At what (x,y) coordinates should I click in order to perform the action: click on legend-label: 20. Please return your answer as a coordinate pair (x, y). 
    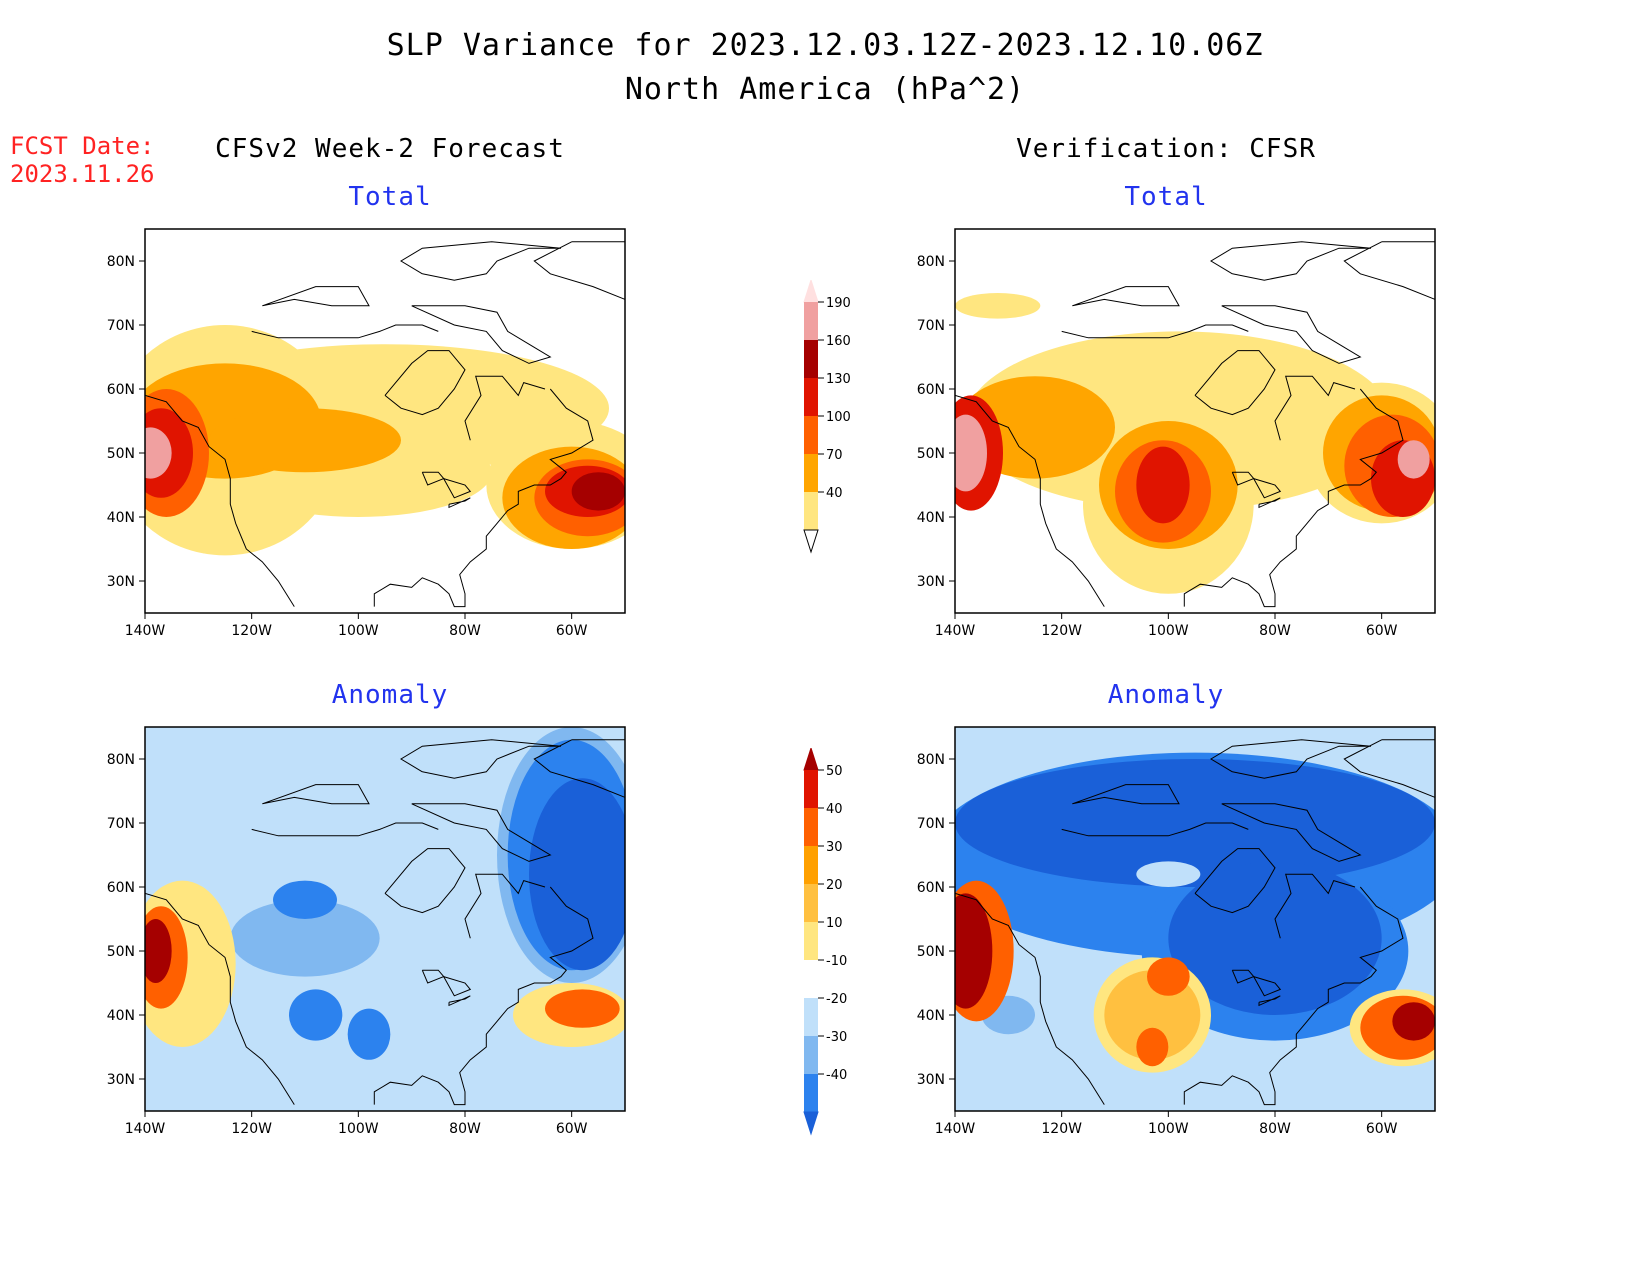
    Looking at the image, I should click on (834, 885).